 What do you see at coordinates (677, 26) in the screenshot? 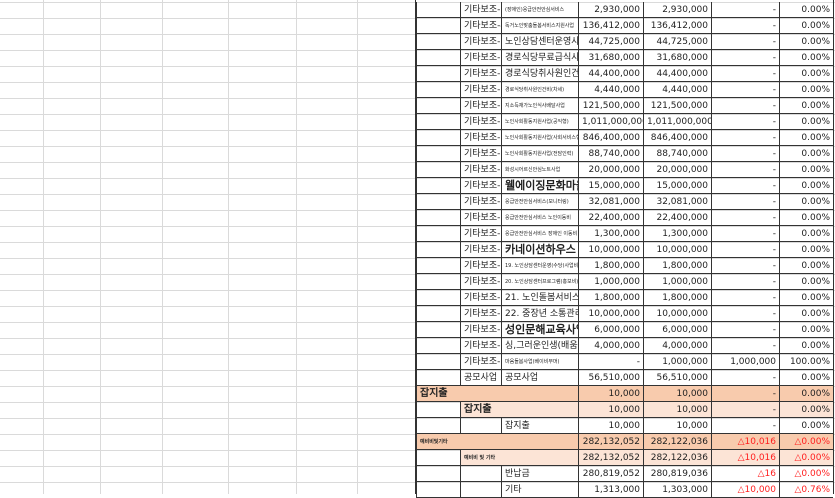
I see `revised-amount-cell: 136,412,000` at bounding box center [677, 26].